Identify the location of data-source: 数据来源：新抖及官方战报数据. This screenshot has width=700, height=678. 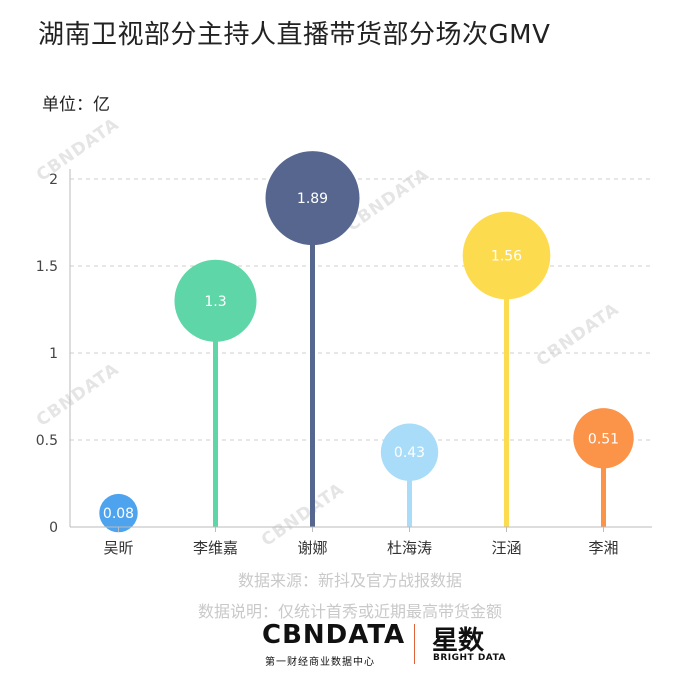
(349, 580).